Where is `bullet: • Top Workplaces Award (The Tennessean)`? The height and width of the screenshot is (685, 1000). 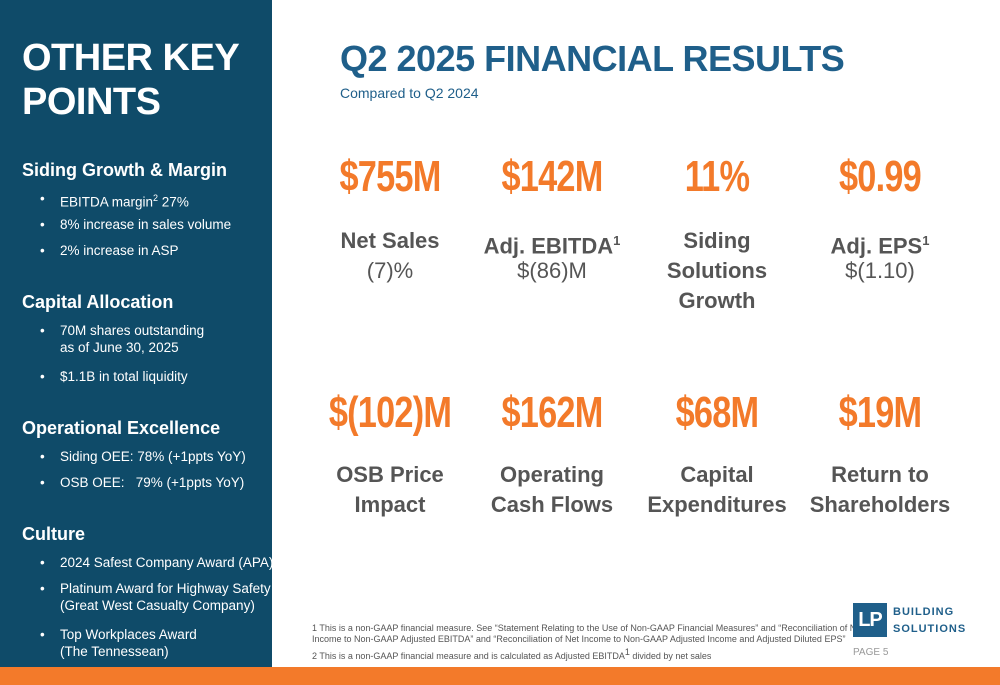 bullet: • Top Workplaces Award (The Tennessean) is located at coordinates (118, 643).